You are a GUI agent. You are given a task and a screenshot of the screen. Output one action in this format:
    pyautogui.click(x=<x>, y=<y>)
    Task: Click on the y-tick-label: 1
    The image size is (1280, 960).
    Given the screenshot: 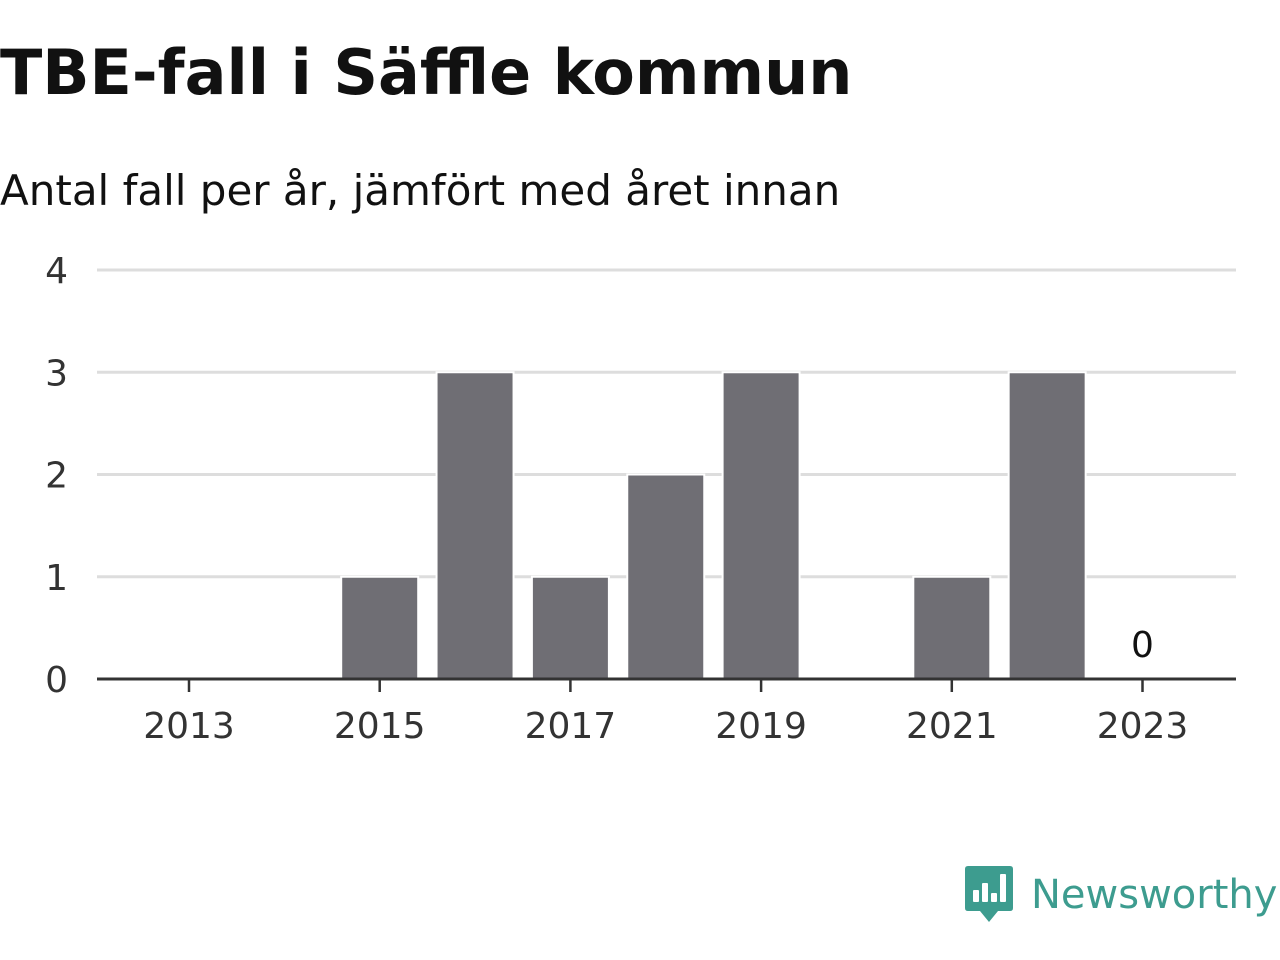 What is the action you would take?
    pyautogui.click(x=56, y=578)
    